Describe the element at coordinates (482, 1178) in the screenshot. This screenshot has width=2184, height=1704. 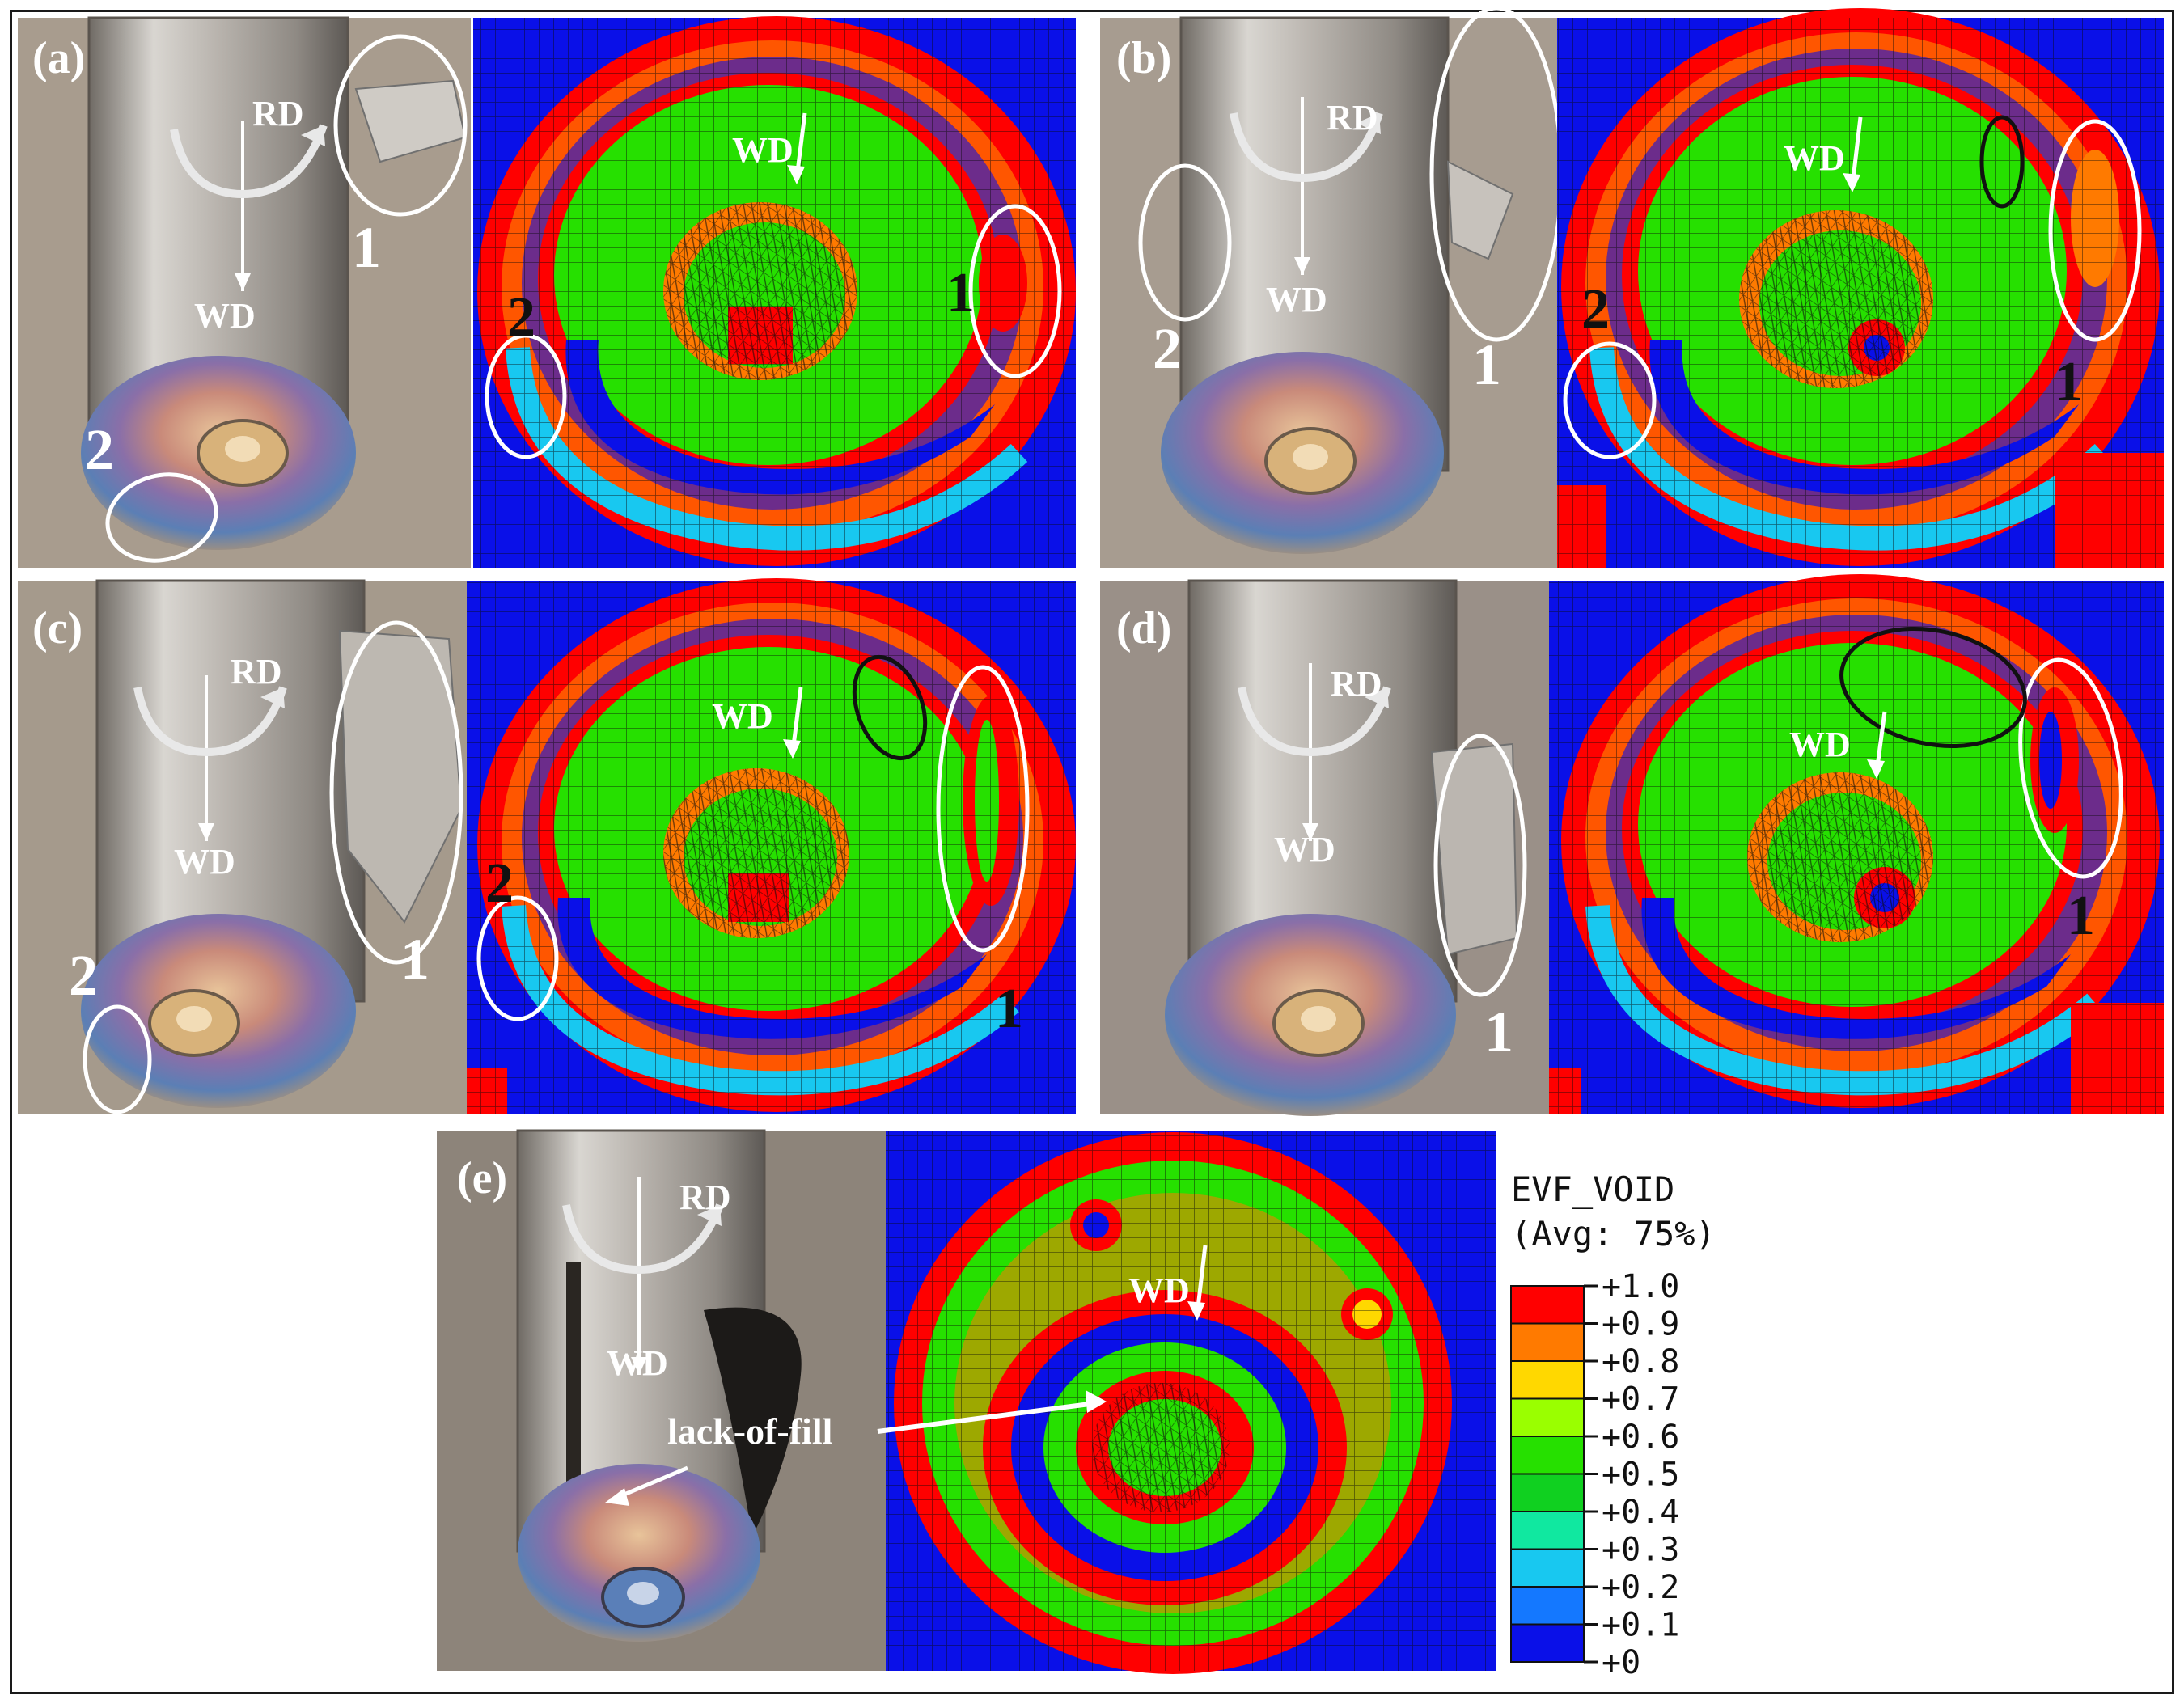
I see `panel-tag: (e)` at that location.